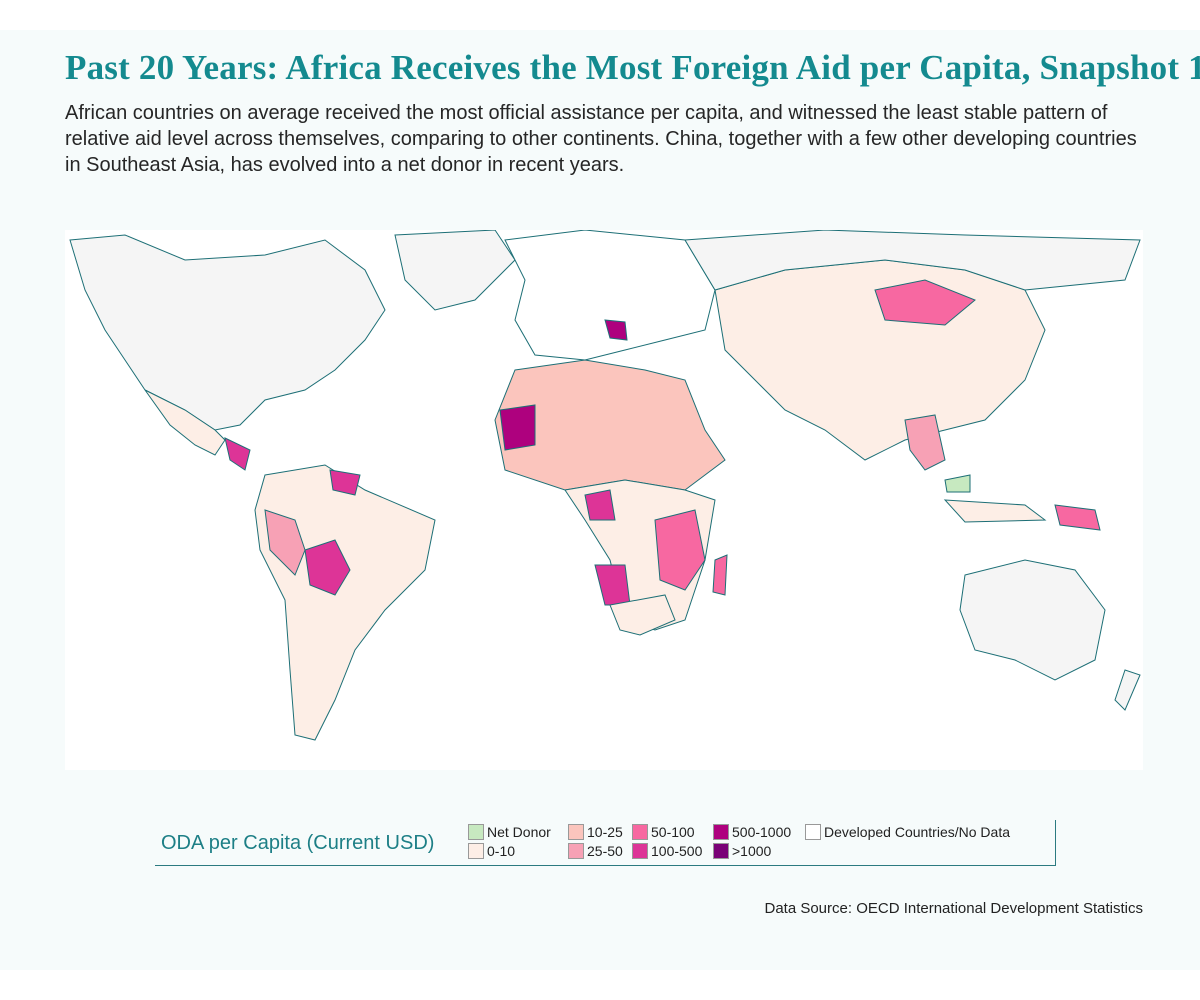 Image resolution: width=1200 pixels, height=1000 pixels. What do you see at coordinates (605, 832) in the screenshot?
I see `legend-label: 10-25` at bounding box center [605, 832].